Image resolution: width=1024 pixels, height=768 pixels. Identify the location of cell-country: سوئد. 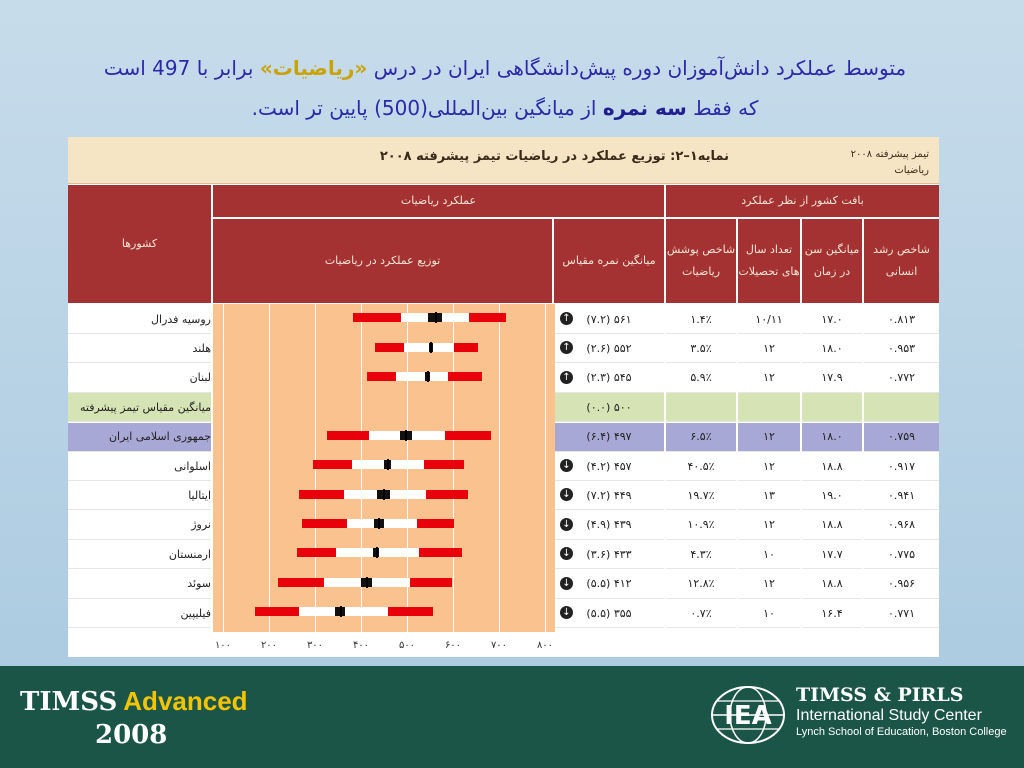
(139, 584).